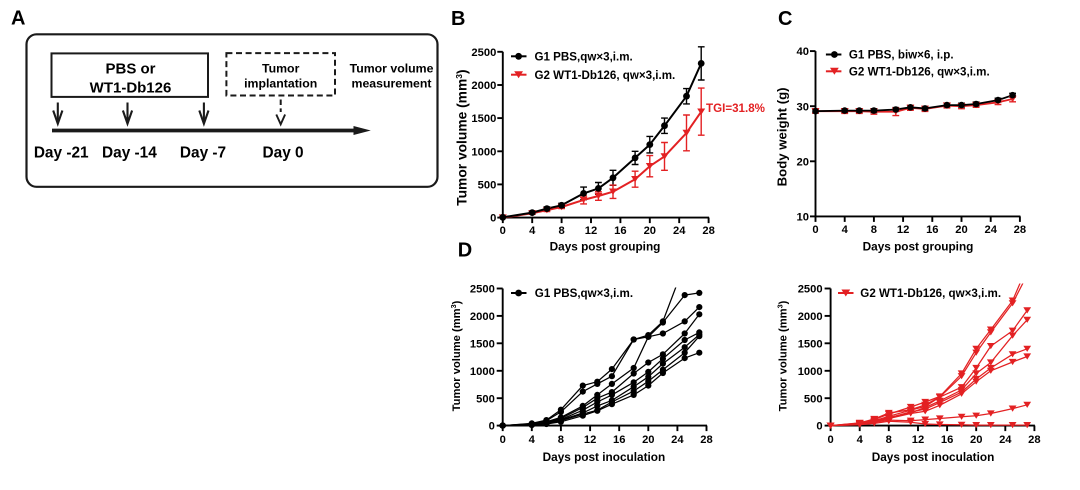  I want to click on svg-text: C, so click(785, 19).